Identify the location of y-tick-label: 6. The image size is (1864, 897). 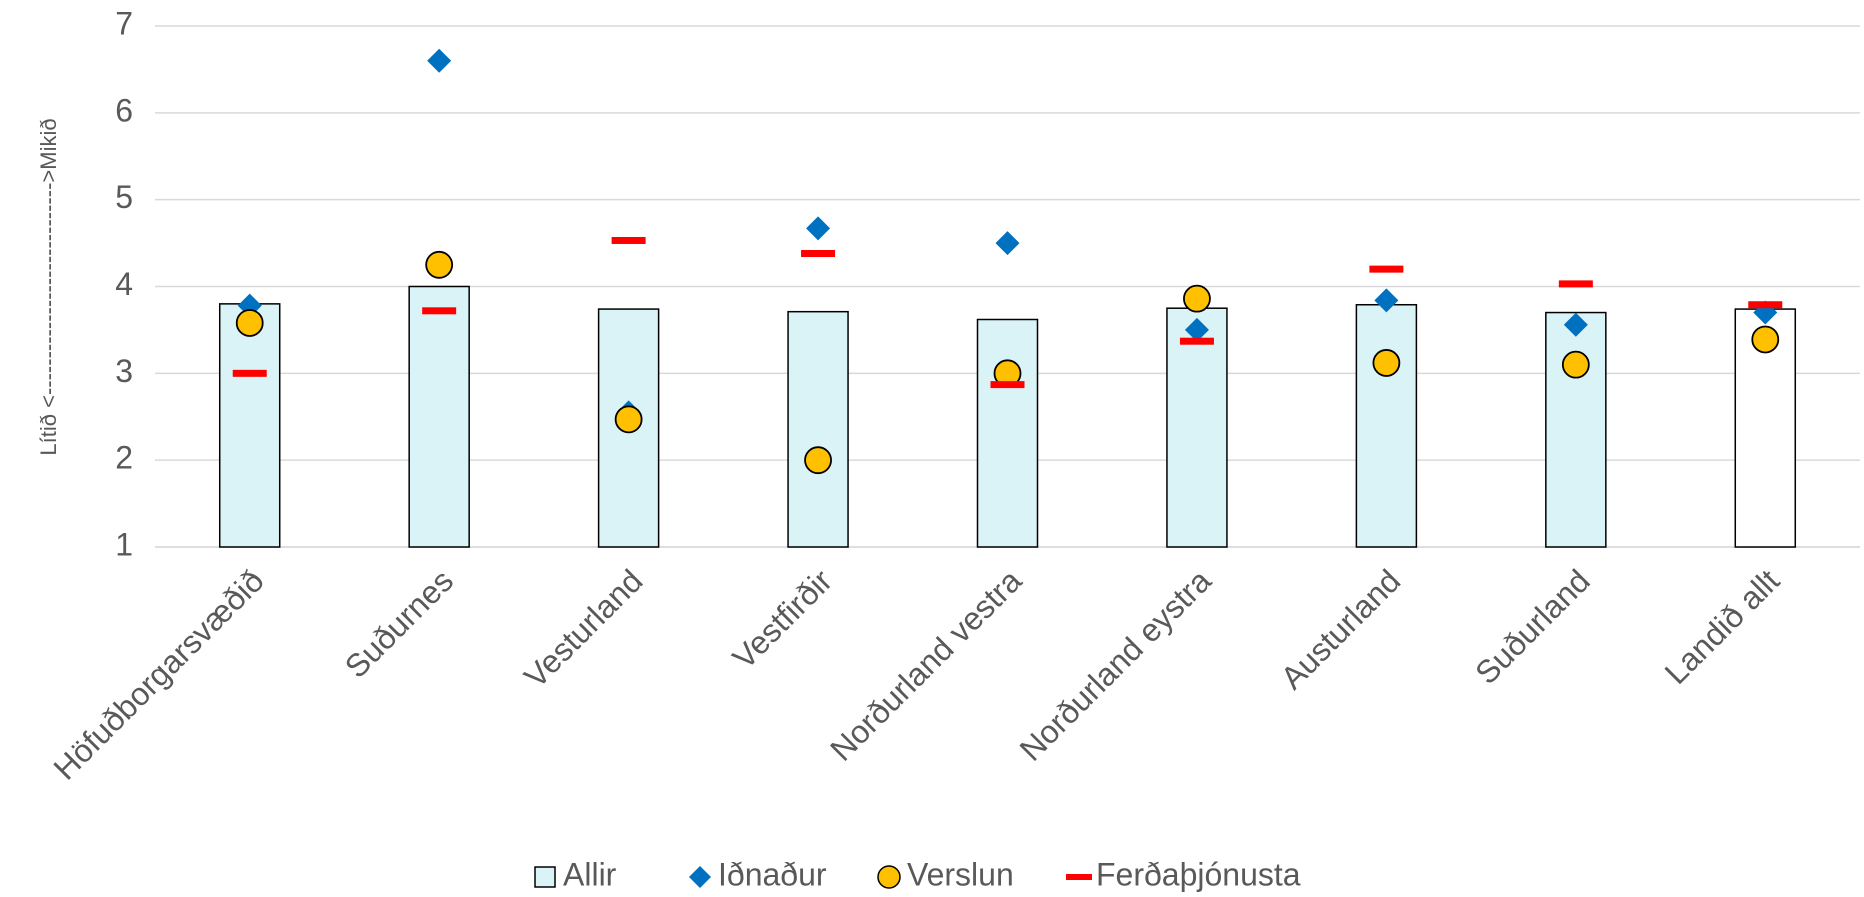
(124, 110).